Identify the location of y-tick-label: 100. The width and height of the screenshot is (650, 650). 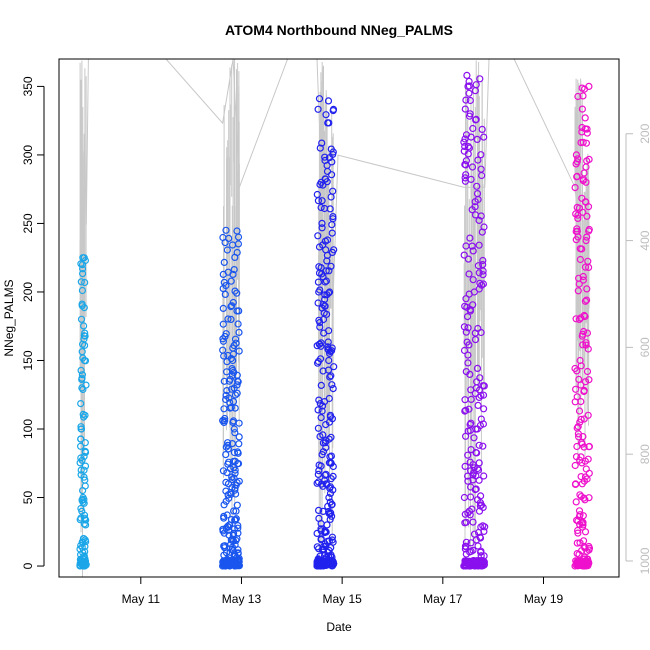
(28, 429).